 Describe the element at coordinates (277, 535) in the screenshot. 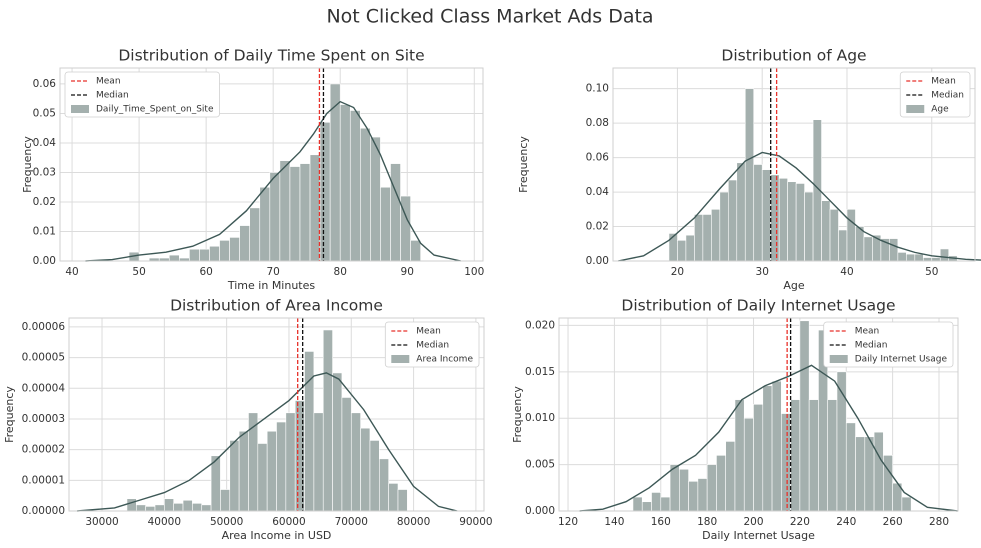

I see `x-axis-label: Area Income in USD` at that location.